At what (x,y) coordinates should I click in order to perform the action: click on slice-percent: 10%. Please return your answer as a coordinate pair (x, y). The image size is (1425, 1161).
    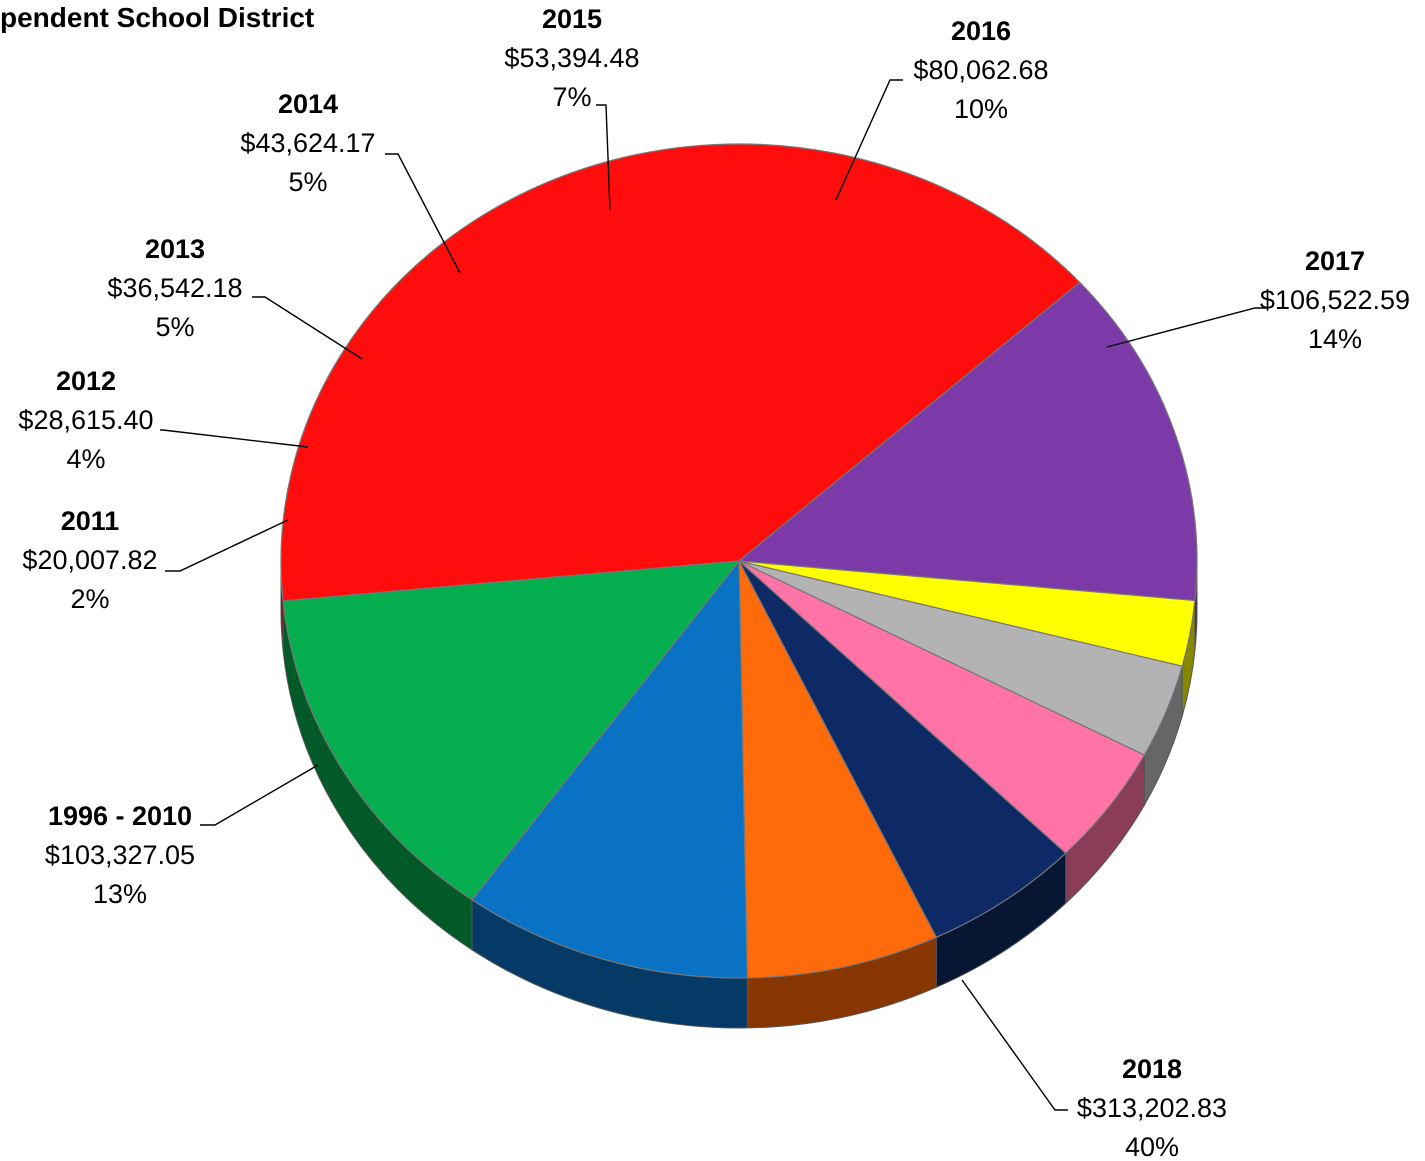
    Looking at the image, I should click on (981, 109).